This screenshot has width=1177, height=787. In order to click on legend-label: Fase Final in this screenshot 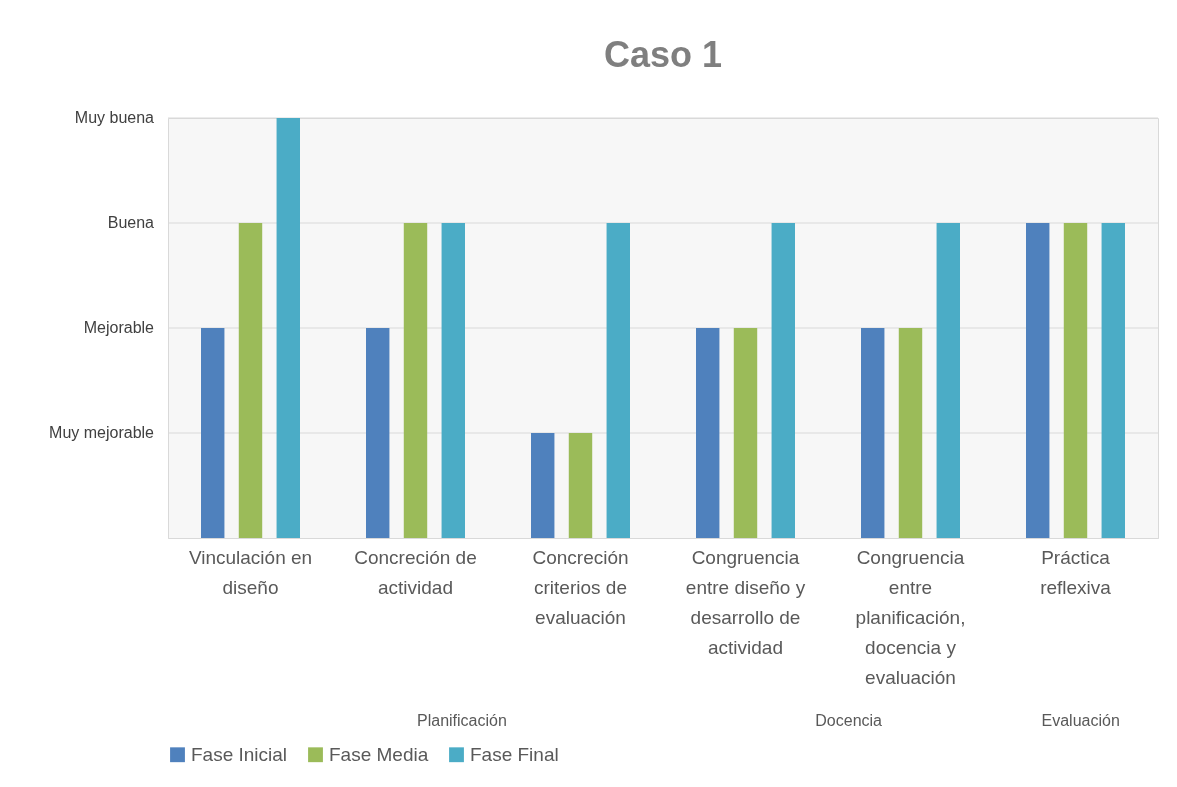, I will do `click(514, 754)`.